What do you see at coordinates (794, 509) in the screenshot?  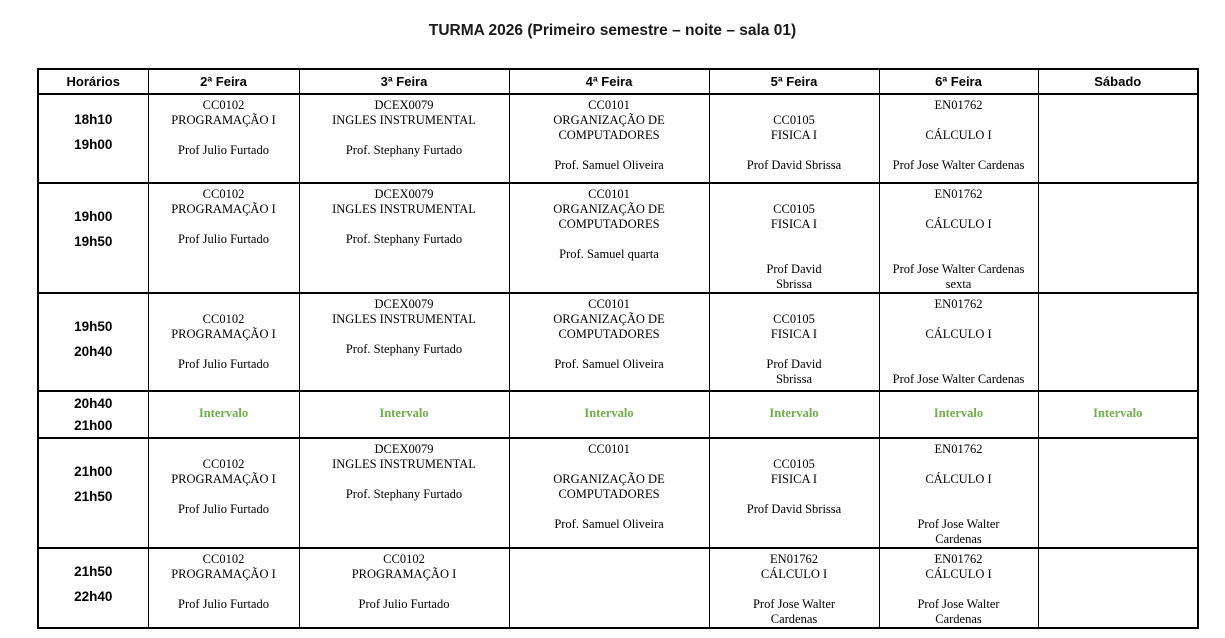 I see `cell-line: Prof David Sbrissa` at bounding box center [794, 509].